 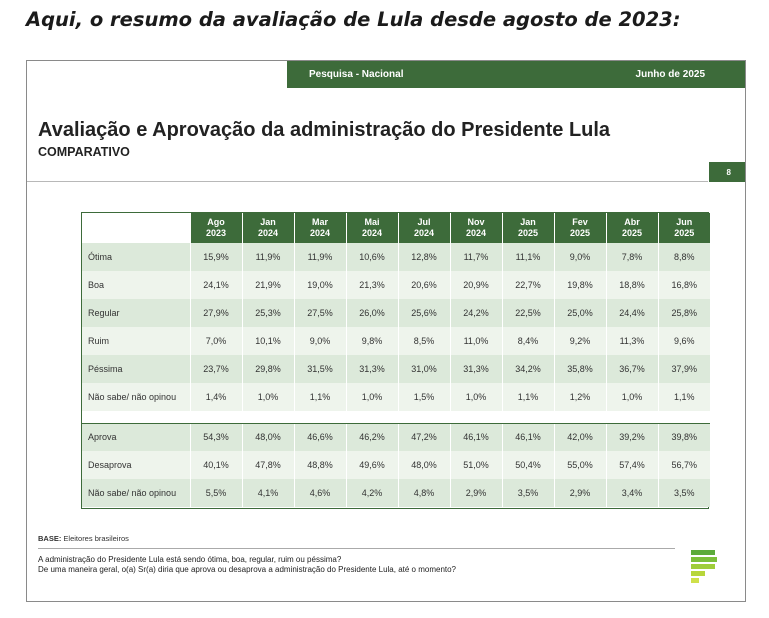 I want to click on table-cell: 27,5%, so click(x=320, y=313).